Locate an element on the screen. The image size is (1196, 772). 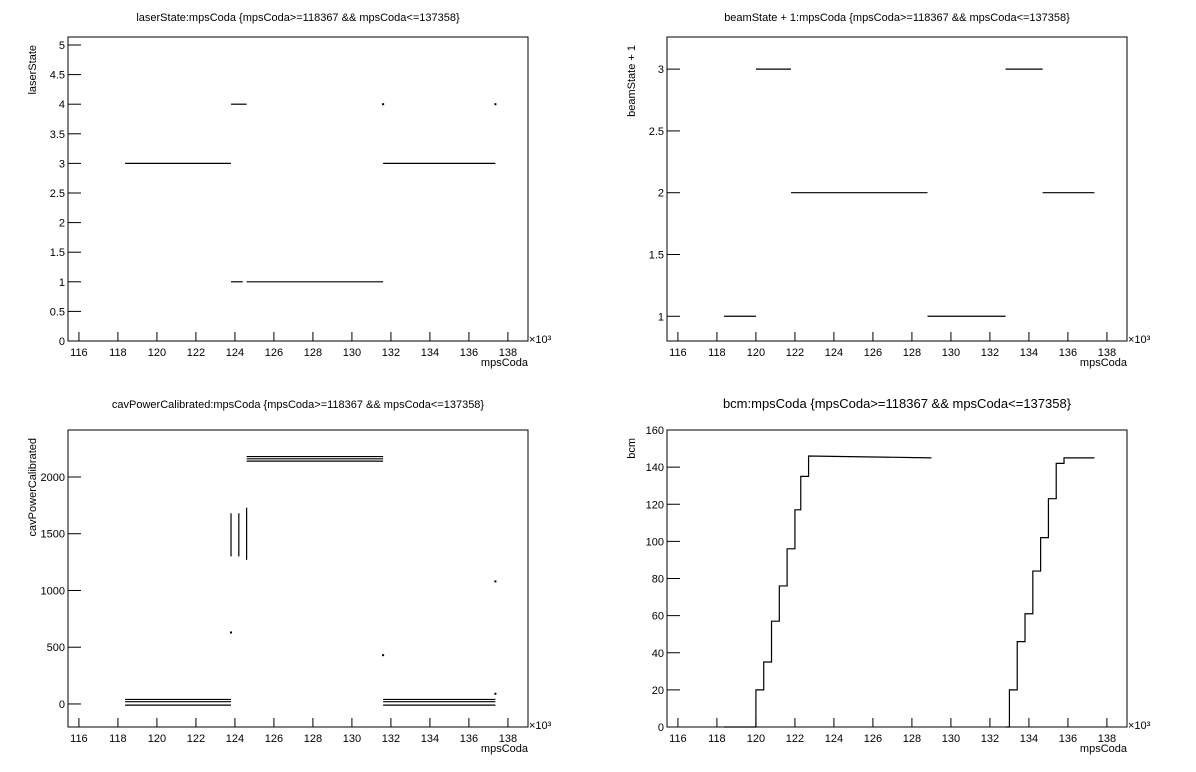
y-tick-label: 140 is located at coordinates (655, 468).